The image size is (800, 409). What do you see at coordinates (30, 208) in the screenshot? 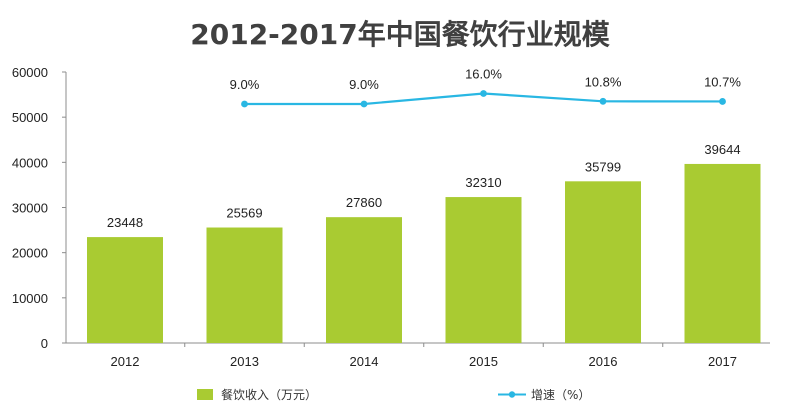
I see `y-tick-label: 30000` at bounding box center [30, 208].